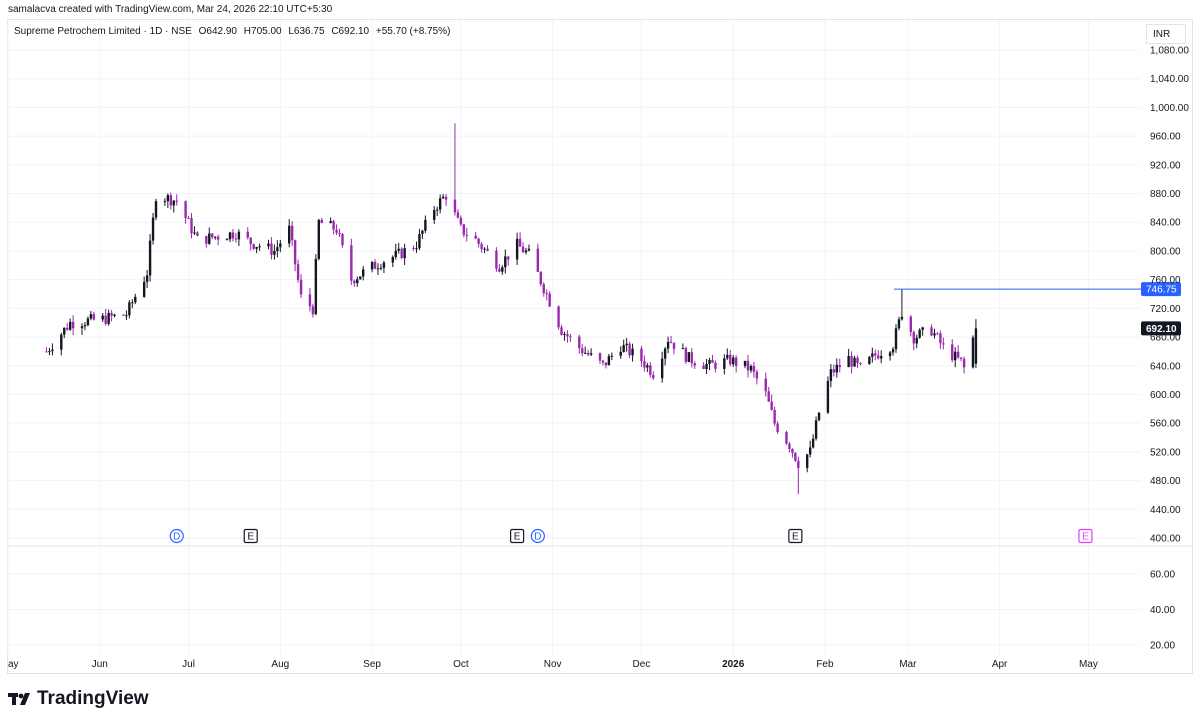 This screenshot has width=1200, height=721. Describe the element at coordinates (1162, 575) in the screenshot. I see `indicator-tick-label: 60.00` at that location.